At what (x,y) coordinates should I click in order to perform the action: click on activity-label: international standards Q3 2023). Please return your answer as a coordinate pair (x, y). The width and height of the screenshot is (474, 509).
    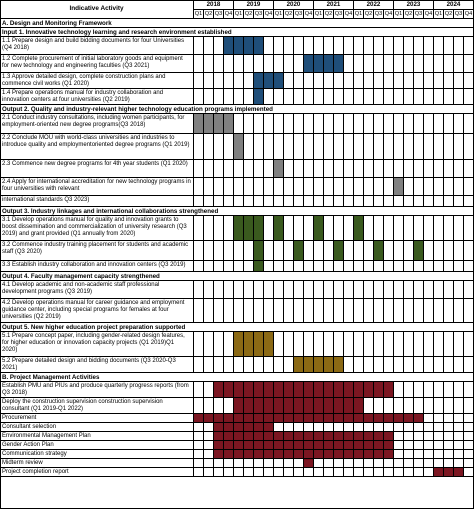
    Looking at the image, I should click on (97, 201).